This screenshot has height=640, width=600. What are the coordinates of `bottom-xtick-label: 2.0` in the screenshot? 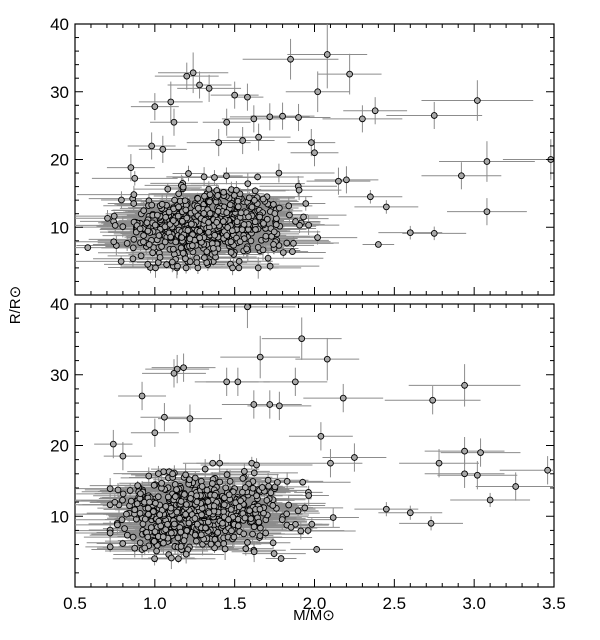 It's located at (315, 603).